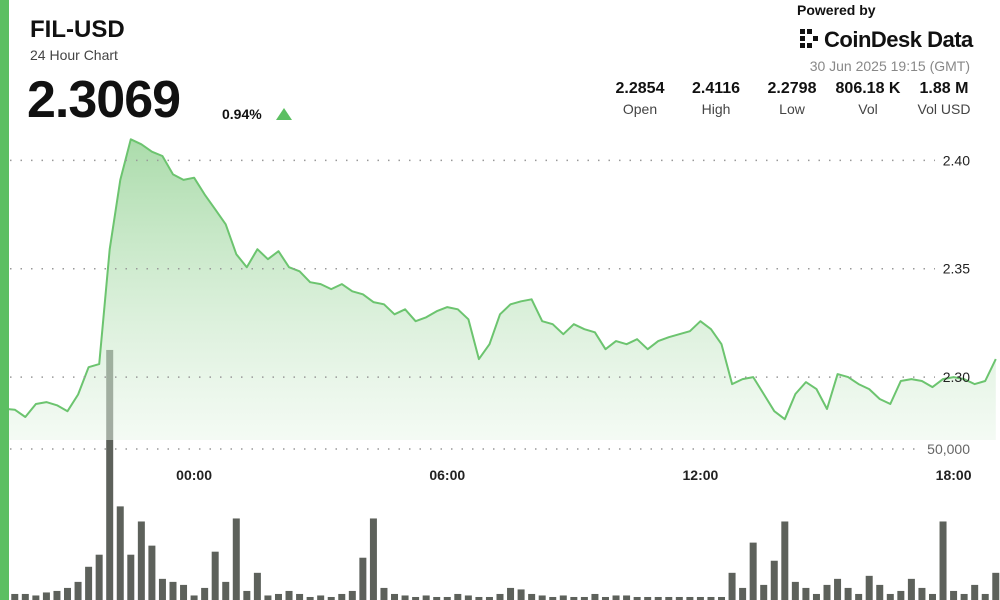 Image resolution: width=1000 pixels, height=600 pixels. I want to click on stat-value: 2.2798, so click(792, 88).